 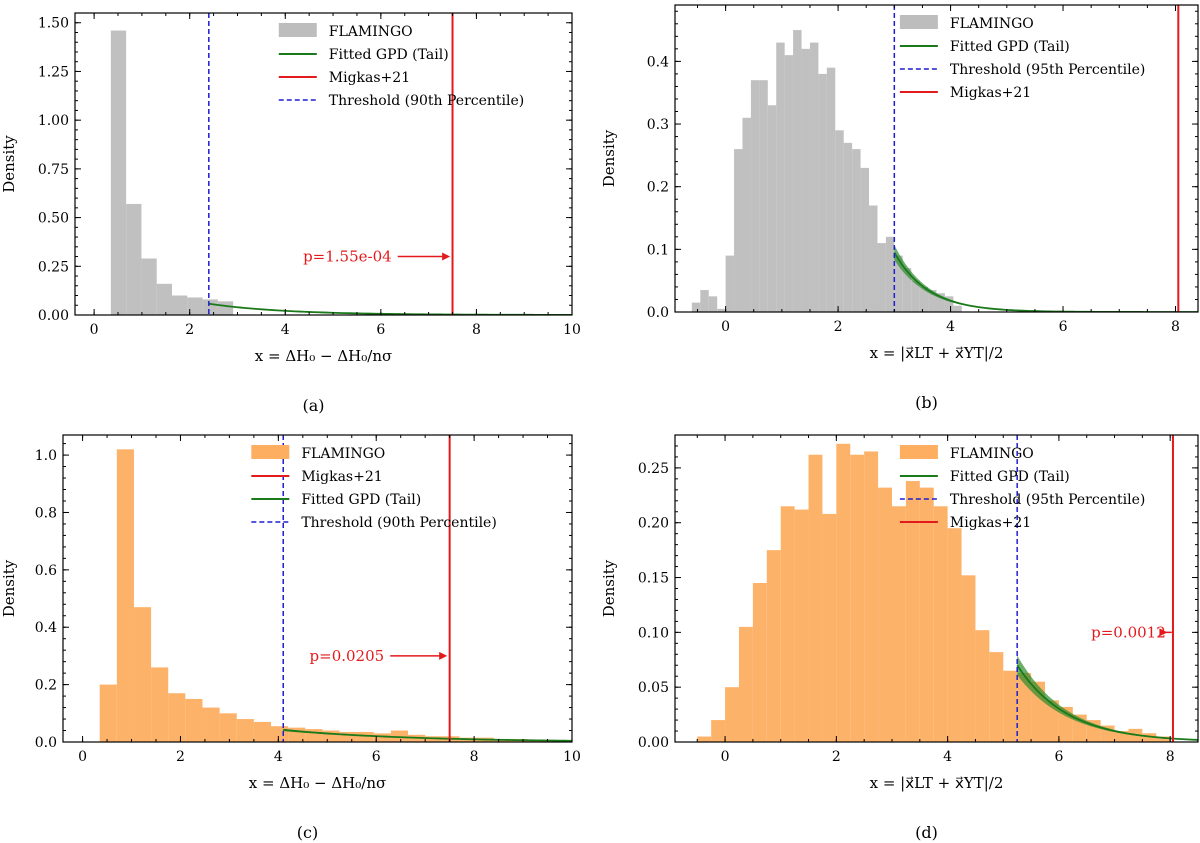 What do you see at coordinates (317, 783) in the screenshot?
I see `x-axis-label: x = ΔH₀ − ΔH₀/nσ` at bounding box center [317, 783].